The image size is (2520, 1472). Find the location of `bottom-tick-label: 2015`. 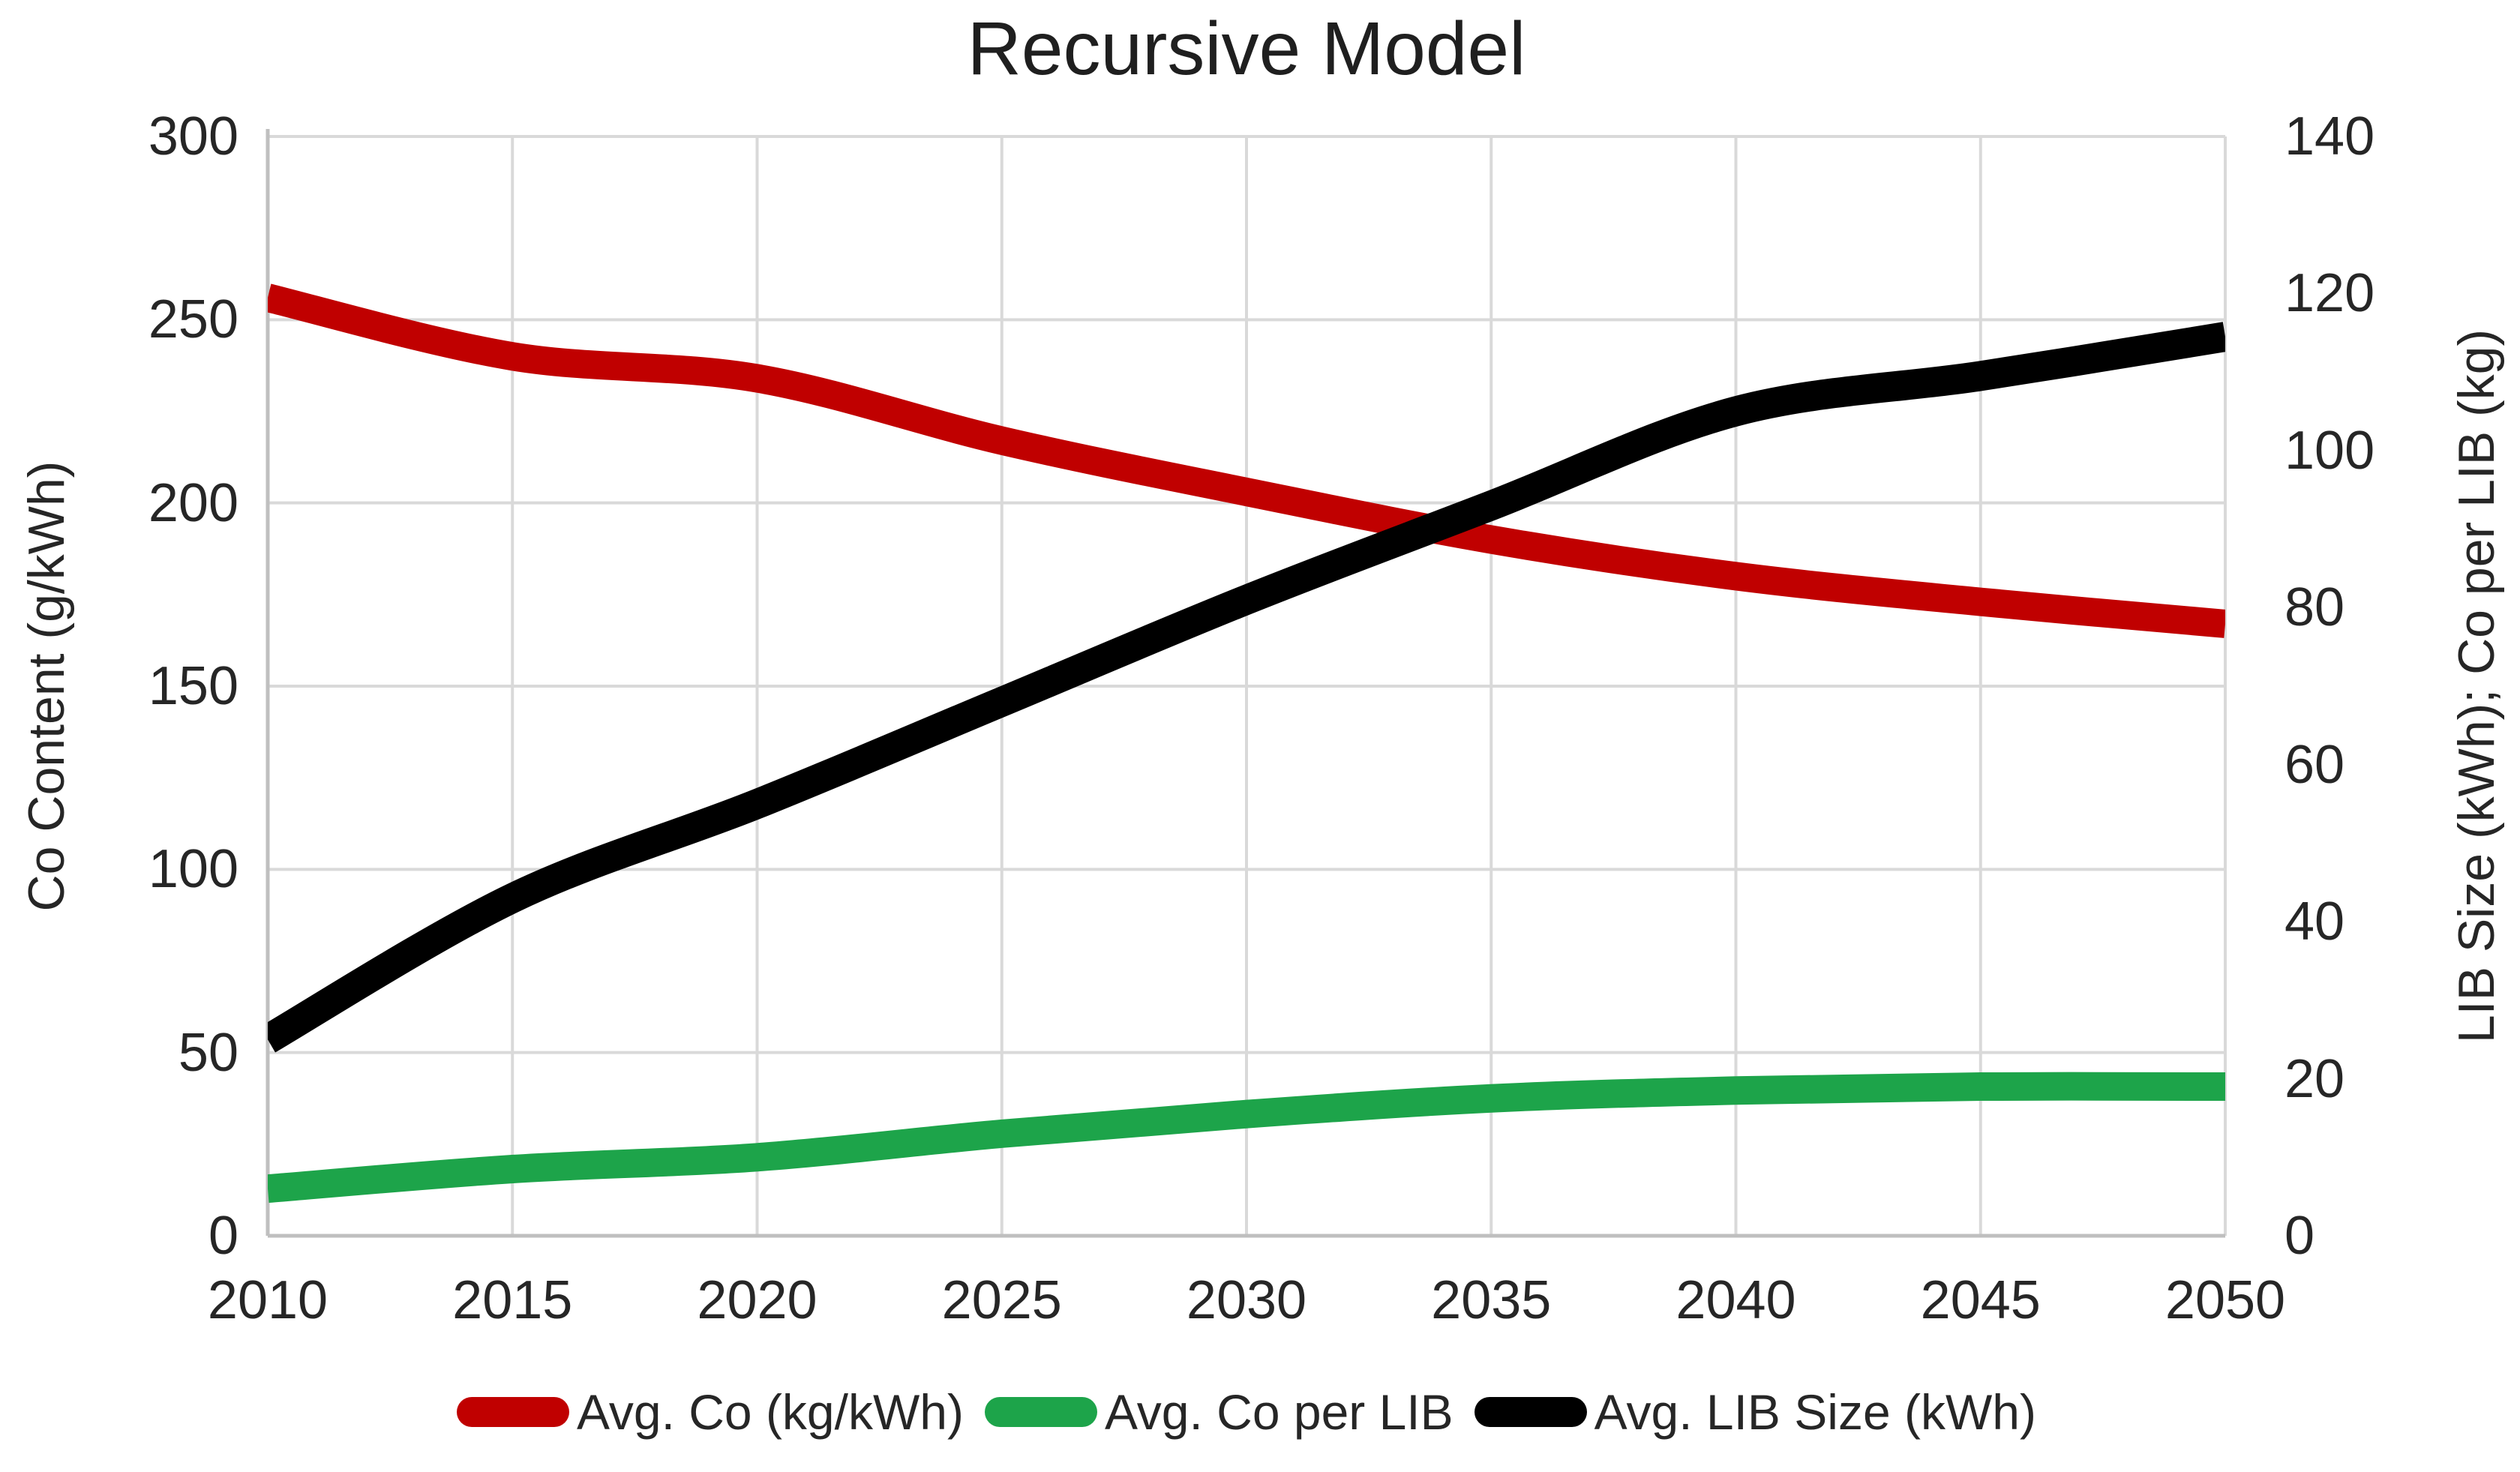

bottom-tick-label: 2015 is located at coordinates (512, 1300).